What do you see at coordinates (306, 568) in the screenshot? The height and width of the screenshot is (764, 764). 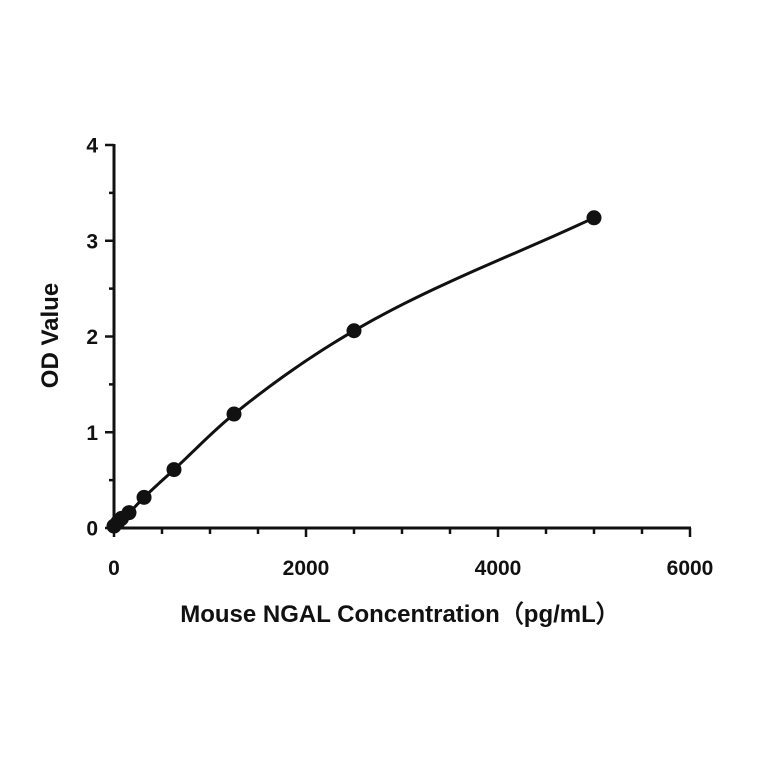 I see `x-tick-label: 2000` at bounding box center [306, 568].